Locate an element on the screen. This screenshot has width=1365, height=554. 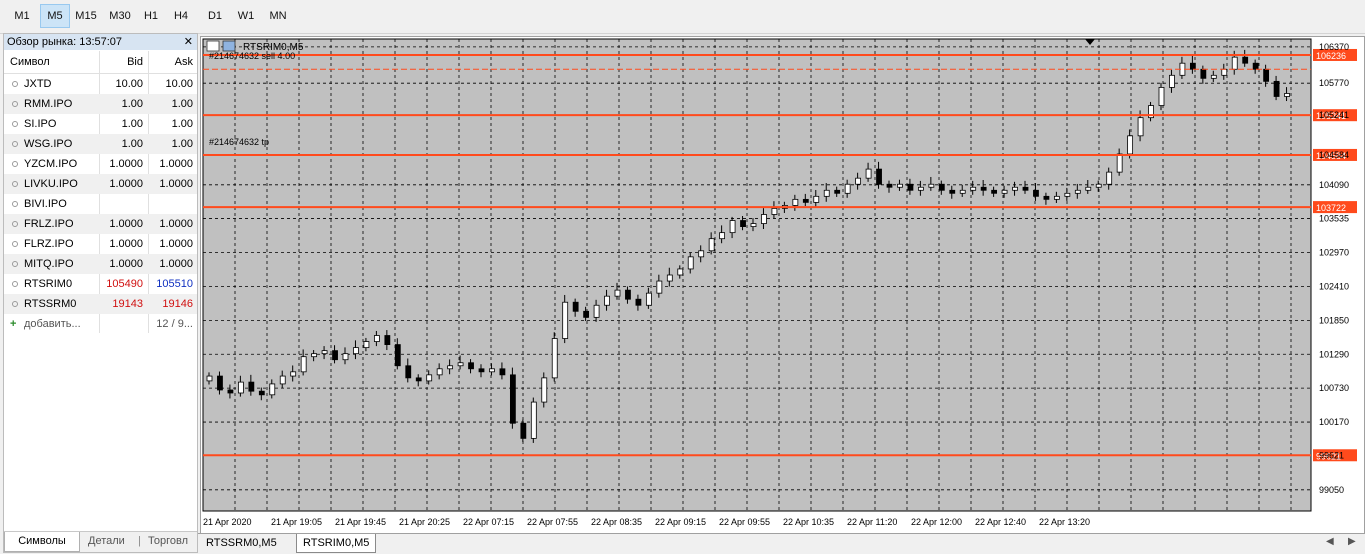
x-tick-label: 22 Apr 08:35 is located at coordinates (616, 522).